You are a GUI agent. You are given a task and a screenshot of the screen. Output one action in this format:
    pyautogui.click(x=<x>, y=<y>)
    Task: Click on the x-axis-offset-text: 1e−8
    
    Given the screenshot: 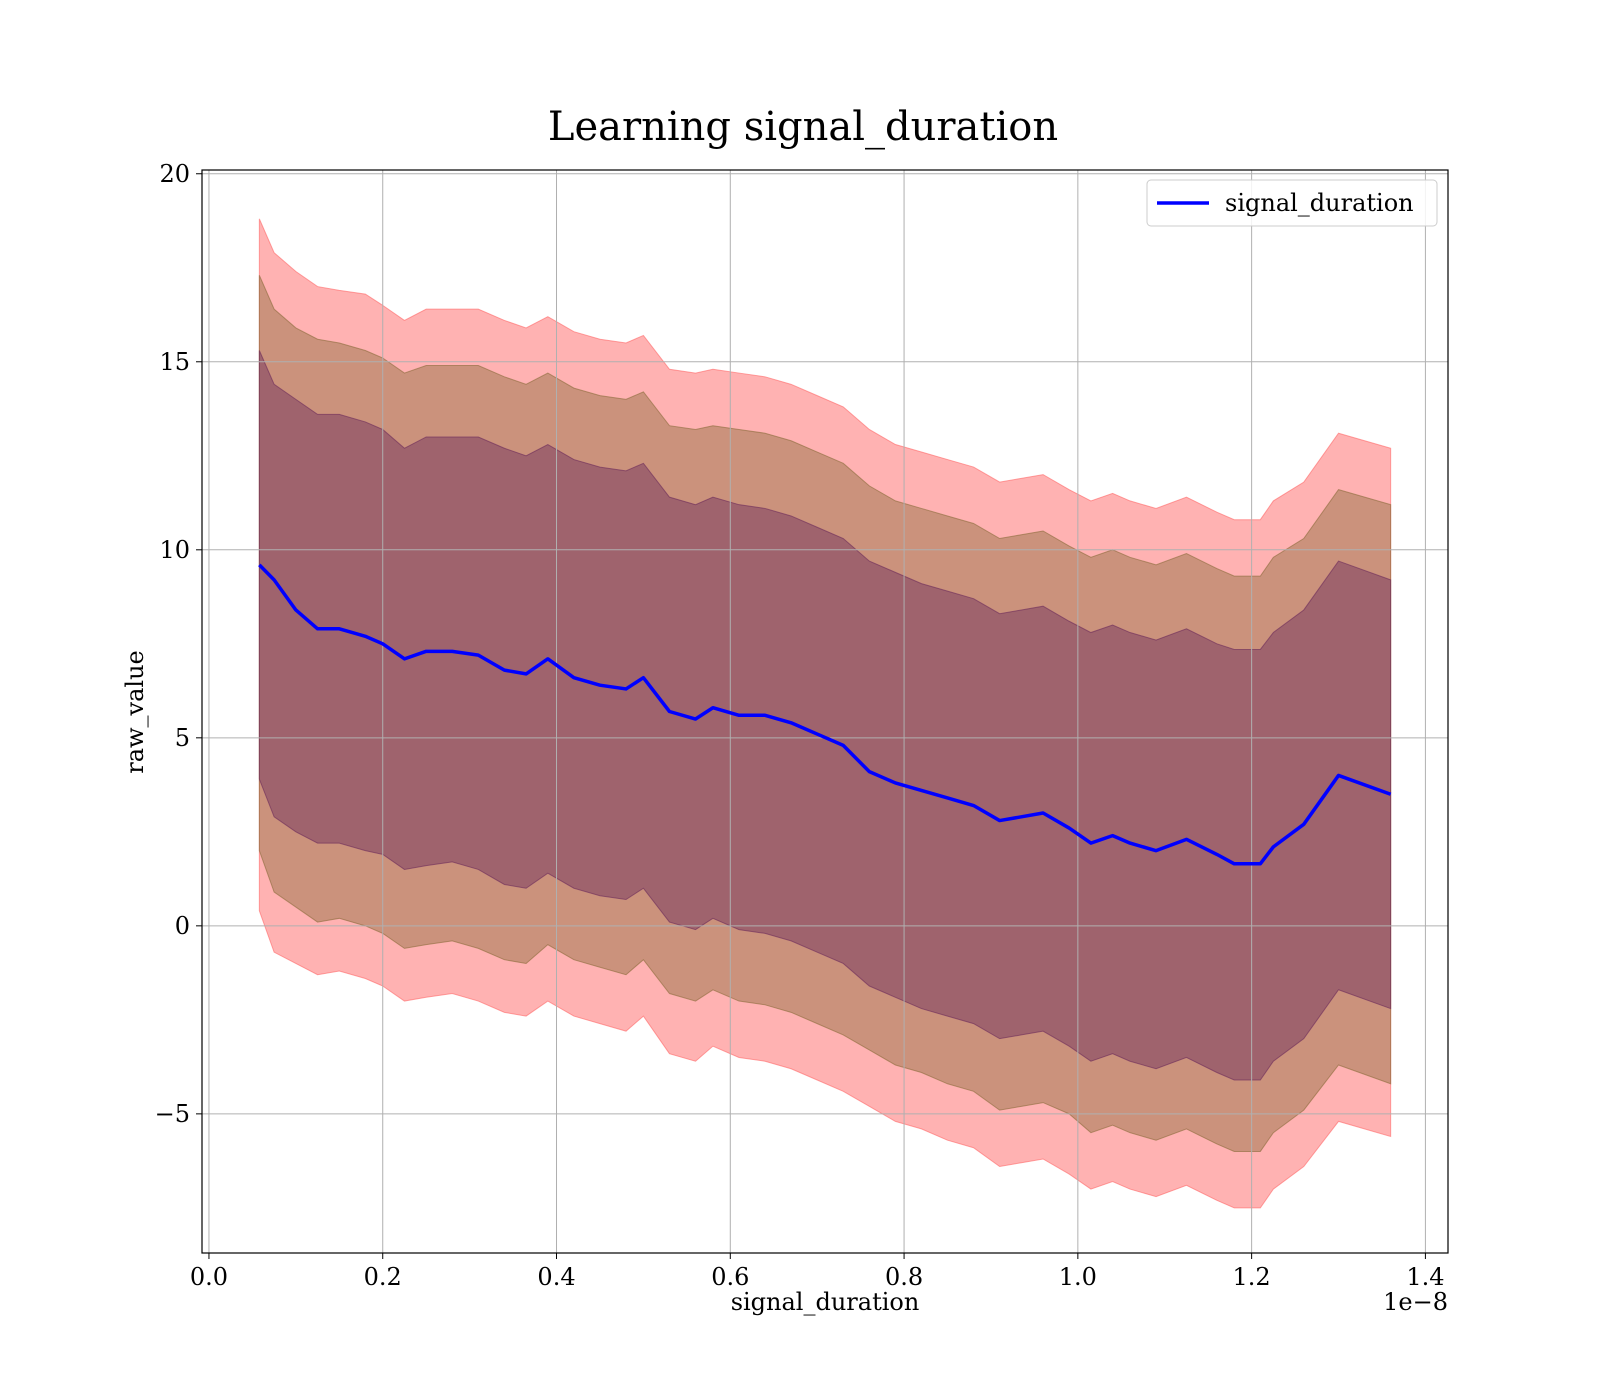 What is the action you would take?
    pyautogui.click(x=1415, y=1302)
    